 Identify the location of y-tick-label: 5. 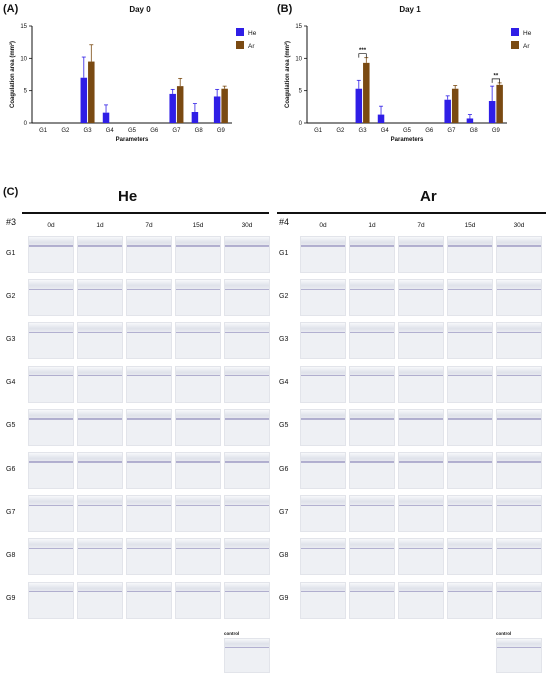
(301, 92).